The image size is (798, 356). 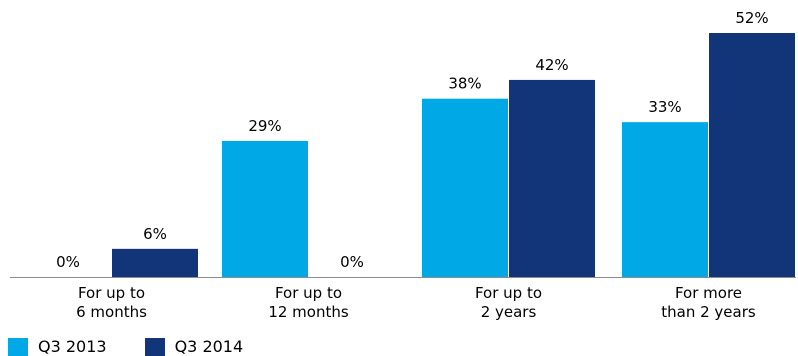 What do you see at coordinates (664, 107) in the screenshot?
I see `data-label: 33%` at bounding box center [664, 107].